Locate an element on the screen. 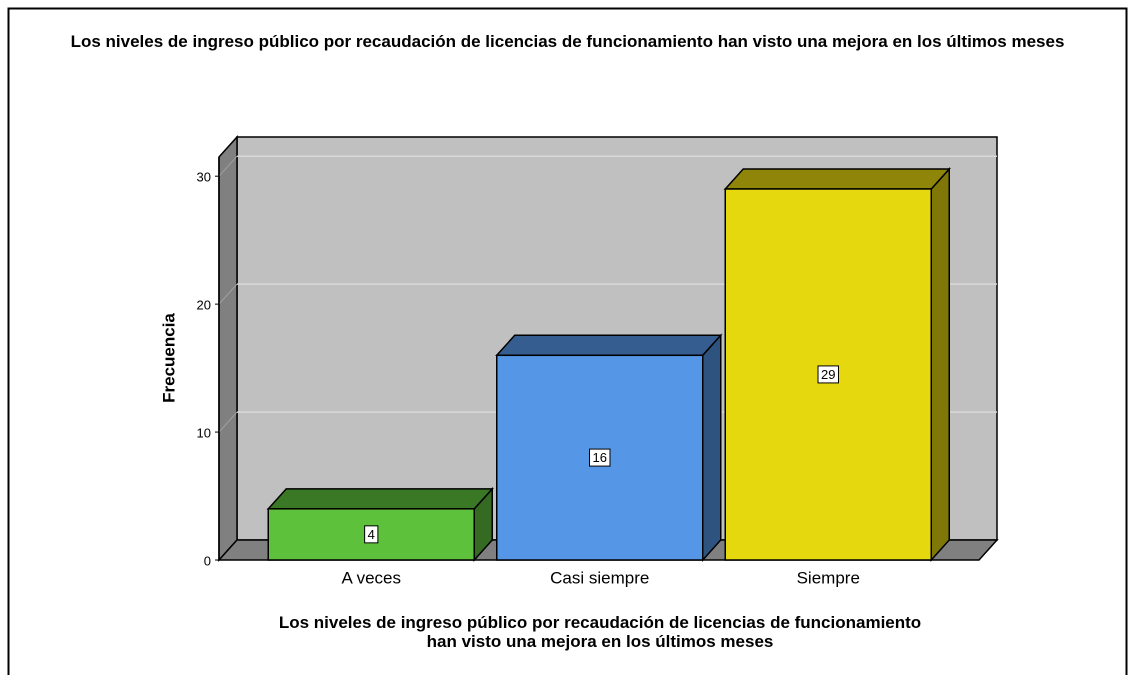 This screenshot has height=675, width=1135. y-tick-label: 30 is located at coordinates (204, 177).